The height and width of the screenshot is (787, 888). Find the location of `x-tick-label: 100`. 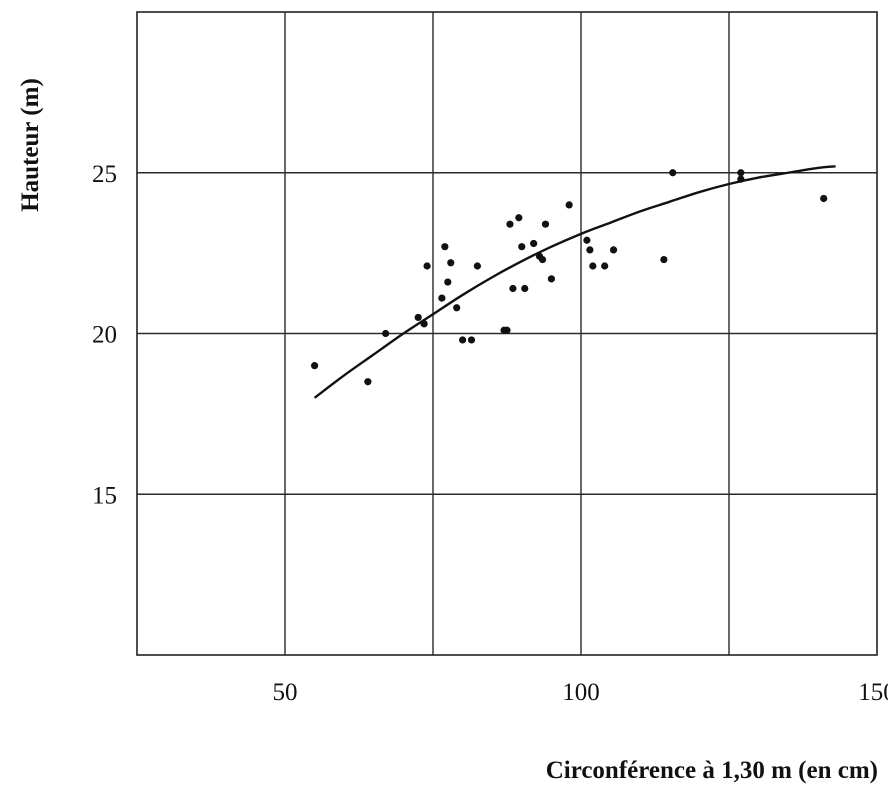

x-tick-label: 100 is located at coordinates (581, 692).